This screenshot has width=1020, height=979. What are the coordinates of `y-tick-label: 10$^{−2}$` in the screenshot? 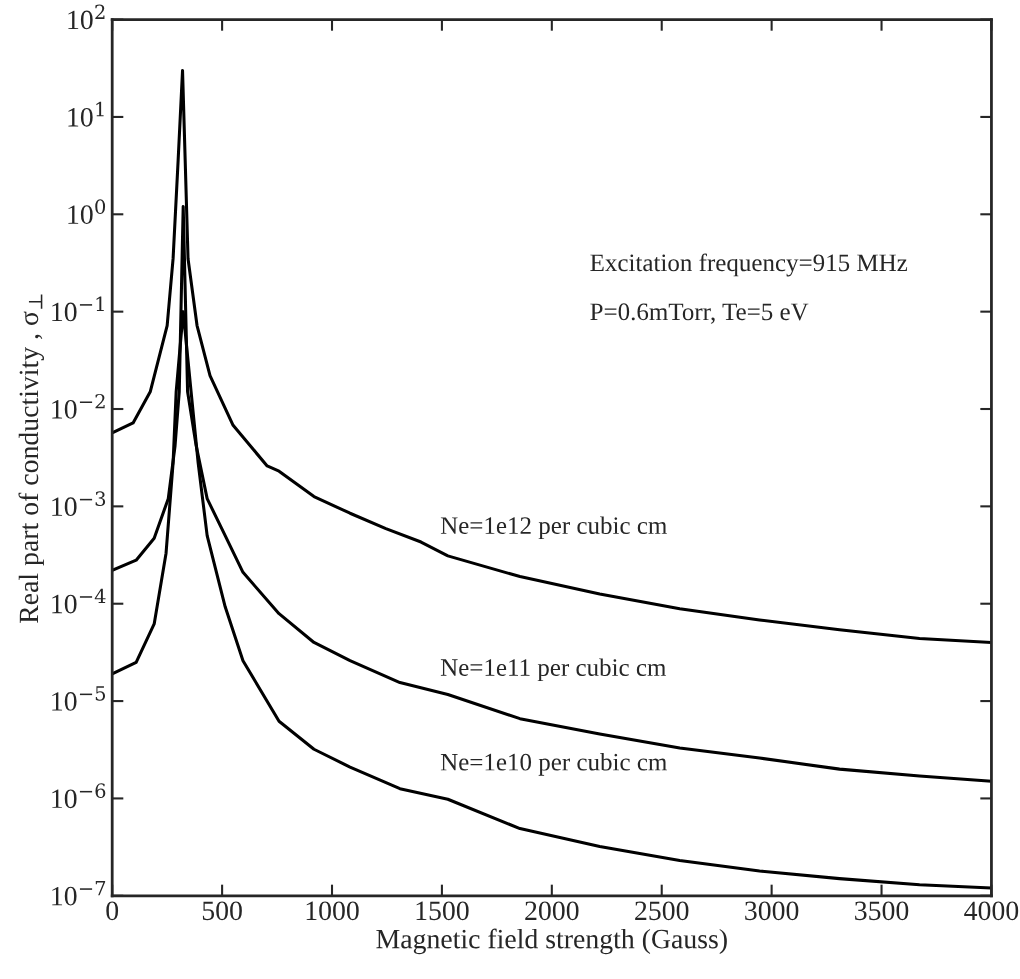 It's located at (78, 406).